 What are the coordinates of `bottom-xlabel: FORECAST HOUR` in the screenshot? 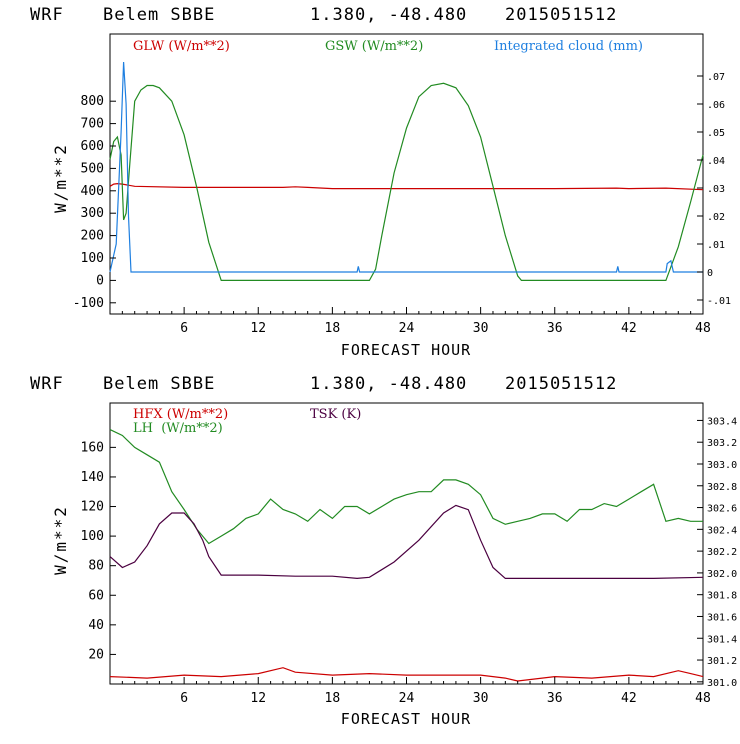 It's located at (406, 719).